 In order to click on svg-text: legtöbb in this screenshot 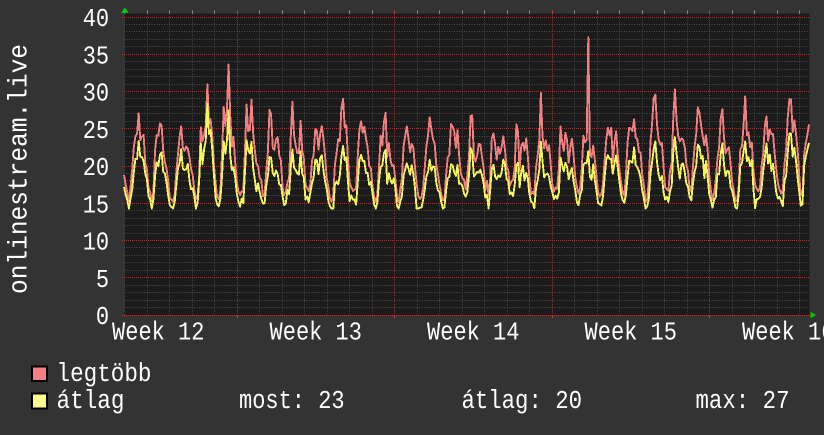, I will do `click(104, 374)`.